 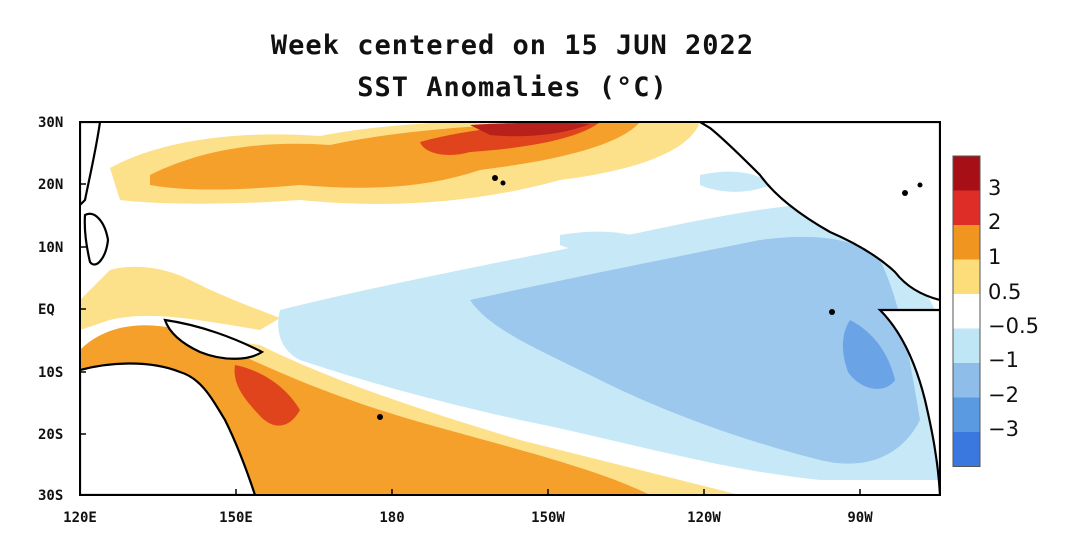 What do you see at coordinates (1013, 326) in the screenshot?
I see `colorbar-label-neg-0-5: −0.5` at bounding box center [1013, 326].